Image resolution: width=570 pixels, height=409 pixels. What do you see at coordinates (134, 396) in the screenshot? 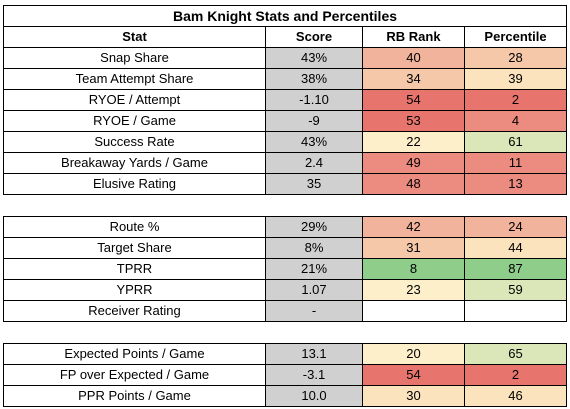
I see `stat-label: PPR Points / Game` at bounding box center [134, 396].